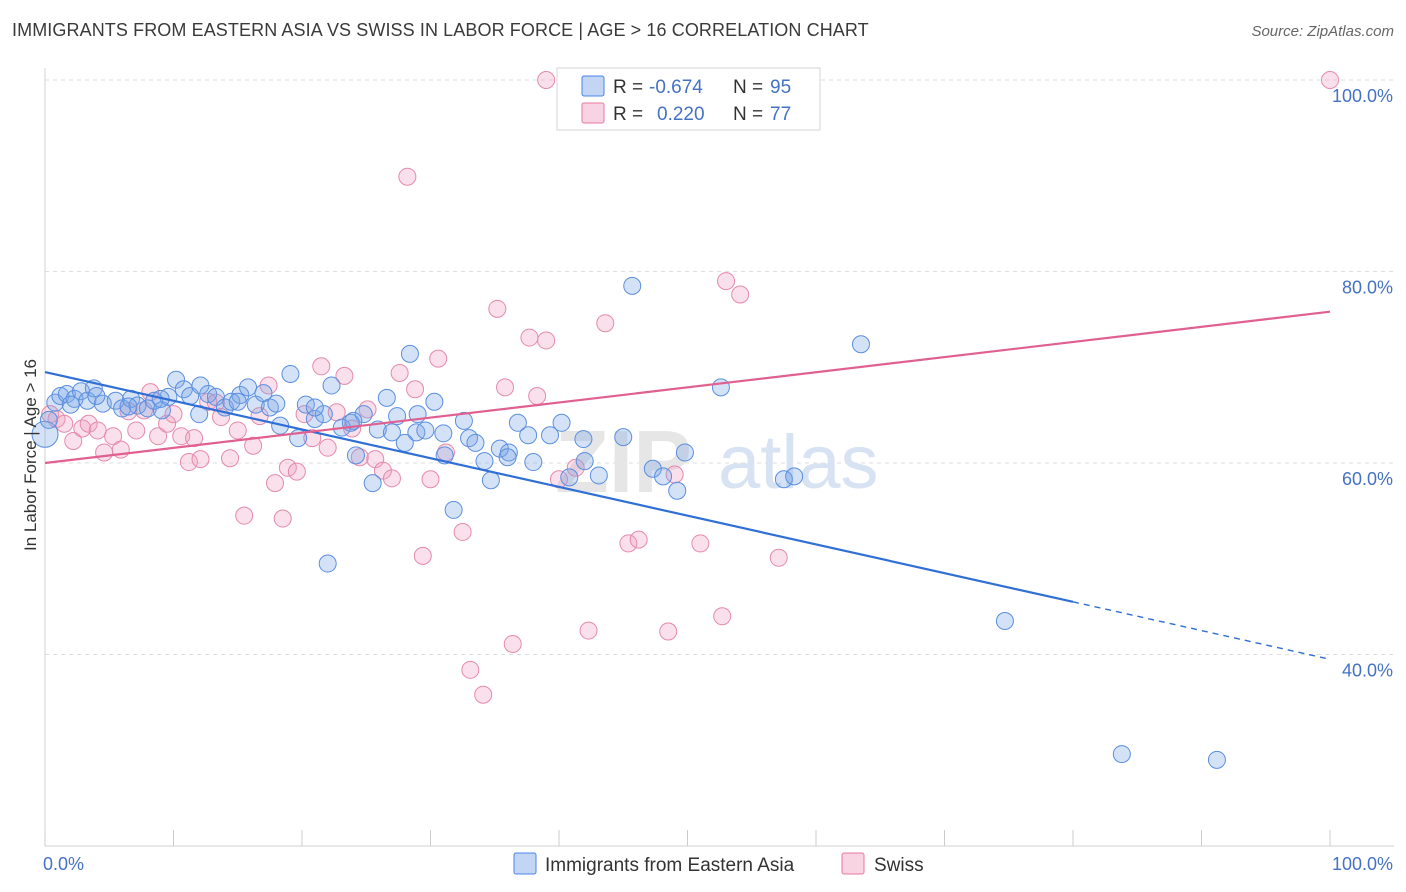 This screenshot has width=1406, height=892. I want to click on correlation-legend: R = -0.674 N = 95 R = 0.220 N = 77, so click(688, 99).